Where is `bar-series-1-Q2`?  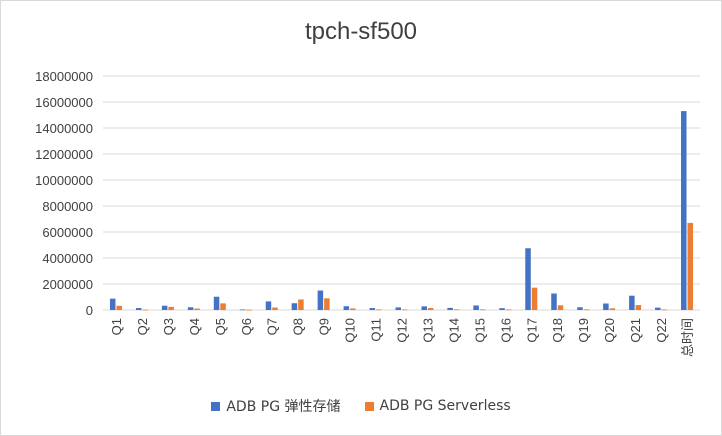 bar-series-1-Q2 is located at coordinates (145, 310).